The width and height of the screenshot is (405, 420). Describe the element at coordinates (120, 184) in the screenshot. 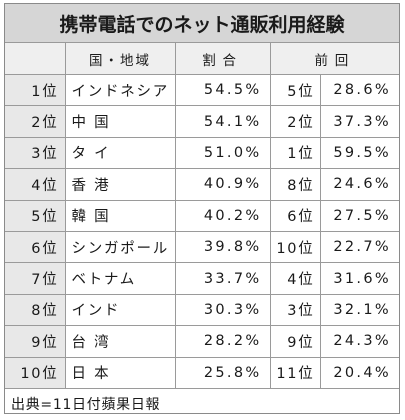

I see `country-cell: 香 港` at that location.